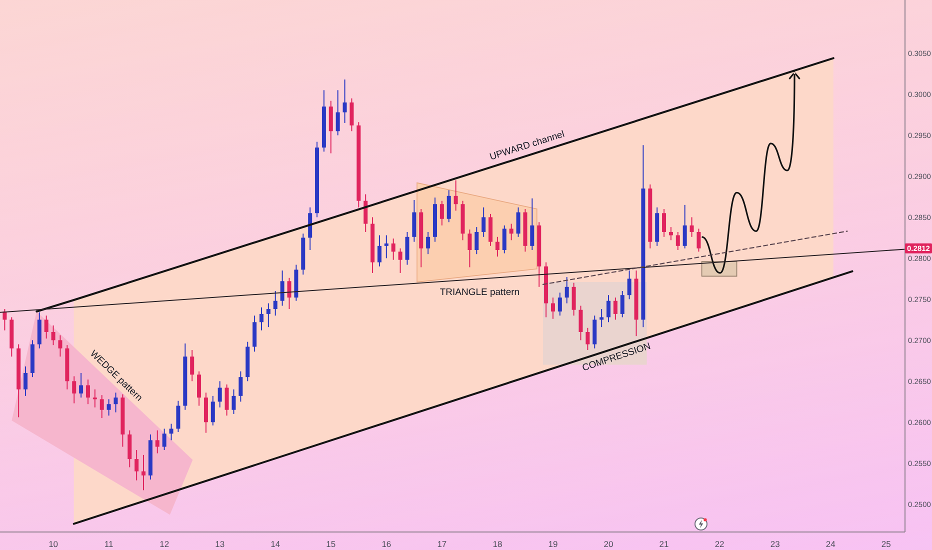 Image resolution: width=932 pixels, height=550 pixels. Describe the element at coordinates (664, 544) in the screenshot. I see `x-tick-label: 21` at that location.